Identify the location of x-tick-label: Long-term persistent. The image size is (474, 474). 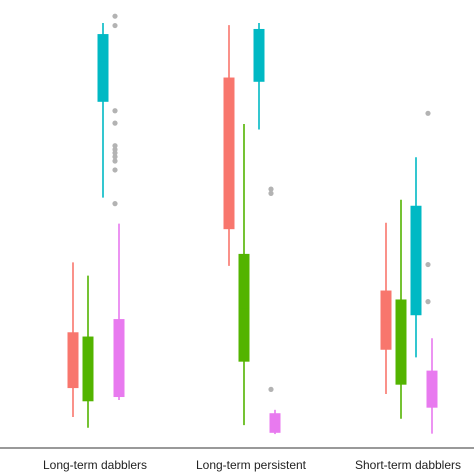
(251, 465).